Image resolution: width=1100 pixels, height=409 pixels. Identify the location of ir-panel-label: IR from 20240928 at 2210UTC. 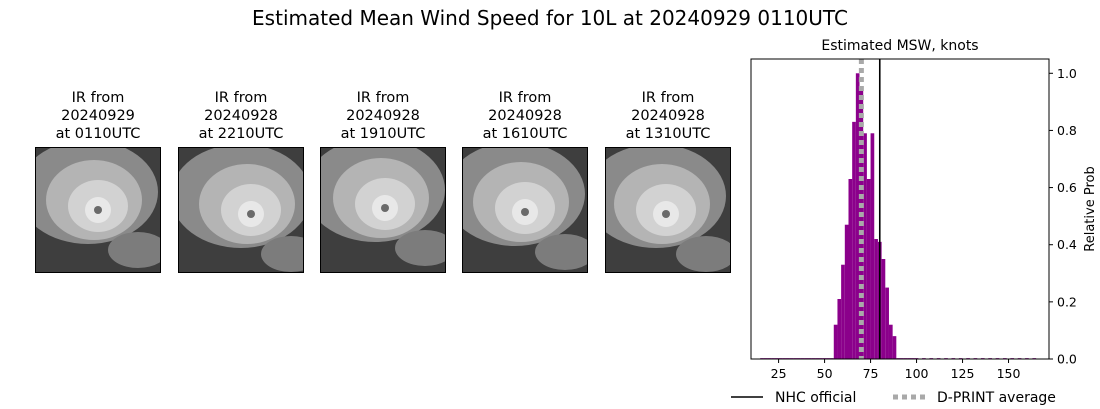
(241, 116).